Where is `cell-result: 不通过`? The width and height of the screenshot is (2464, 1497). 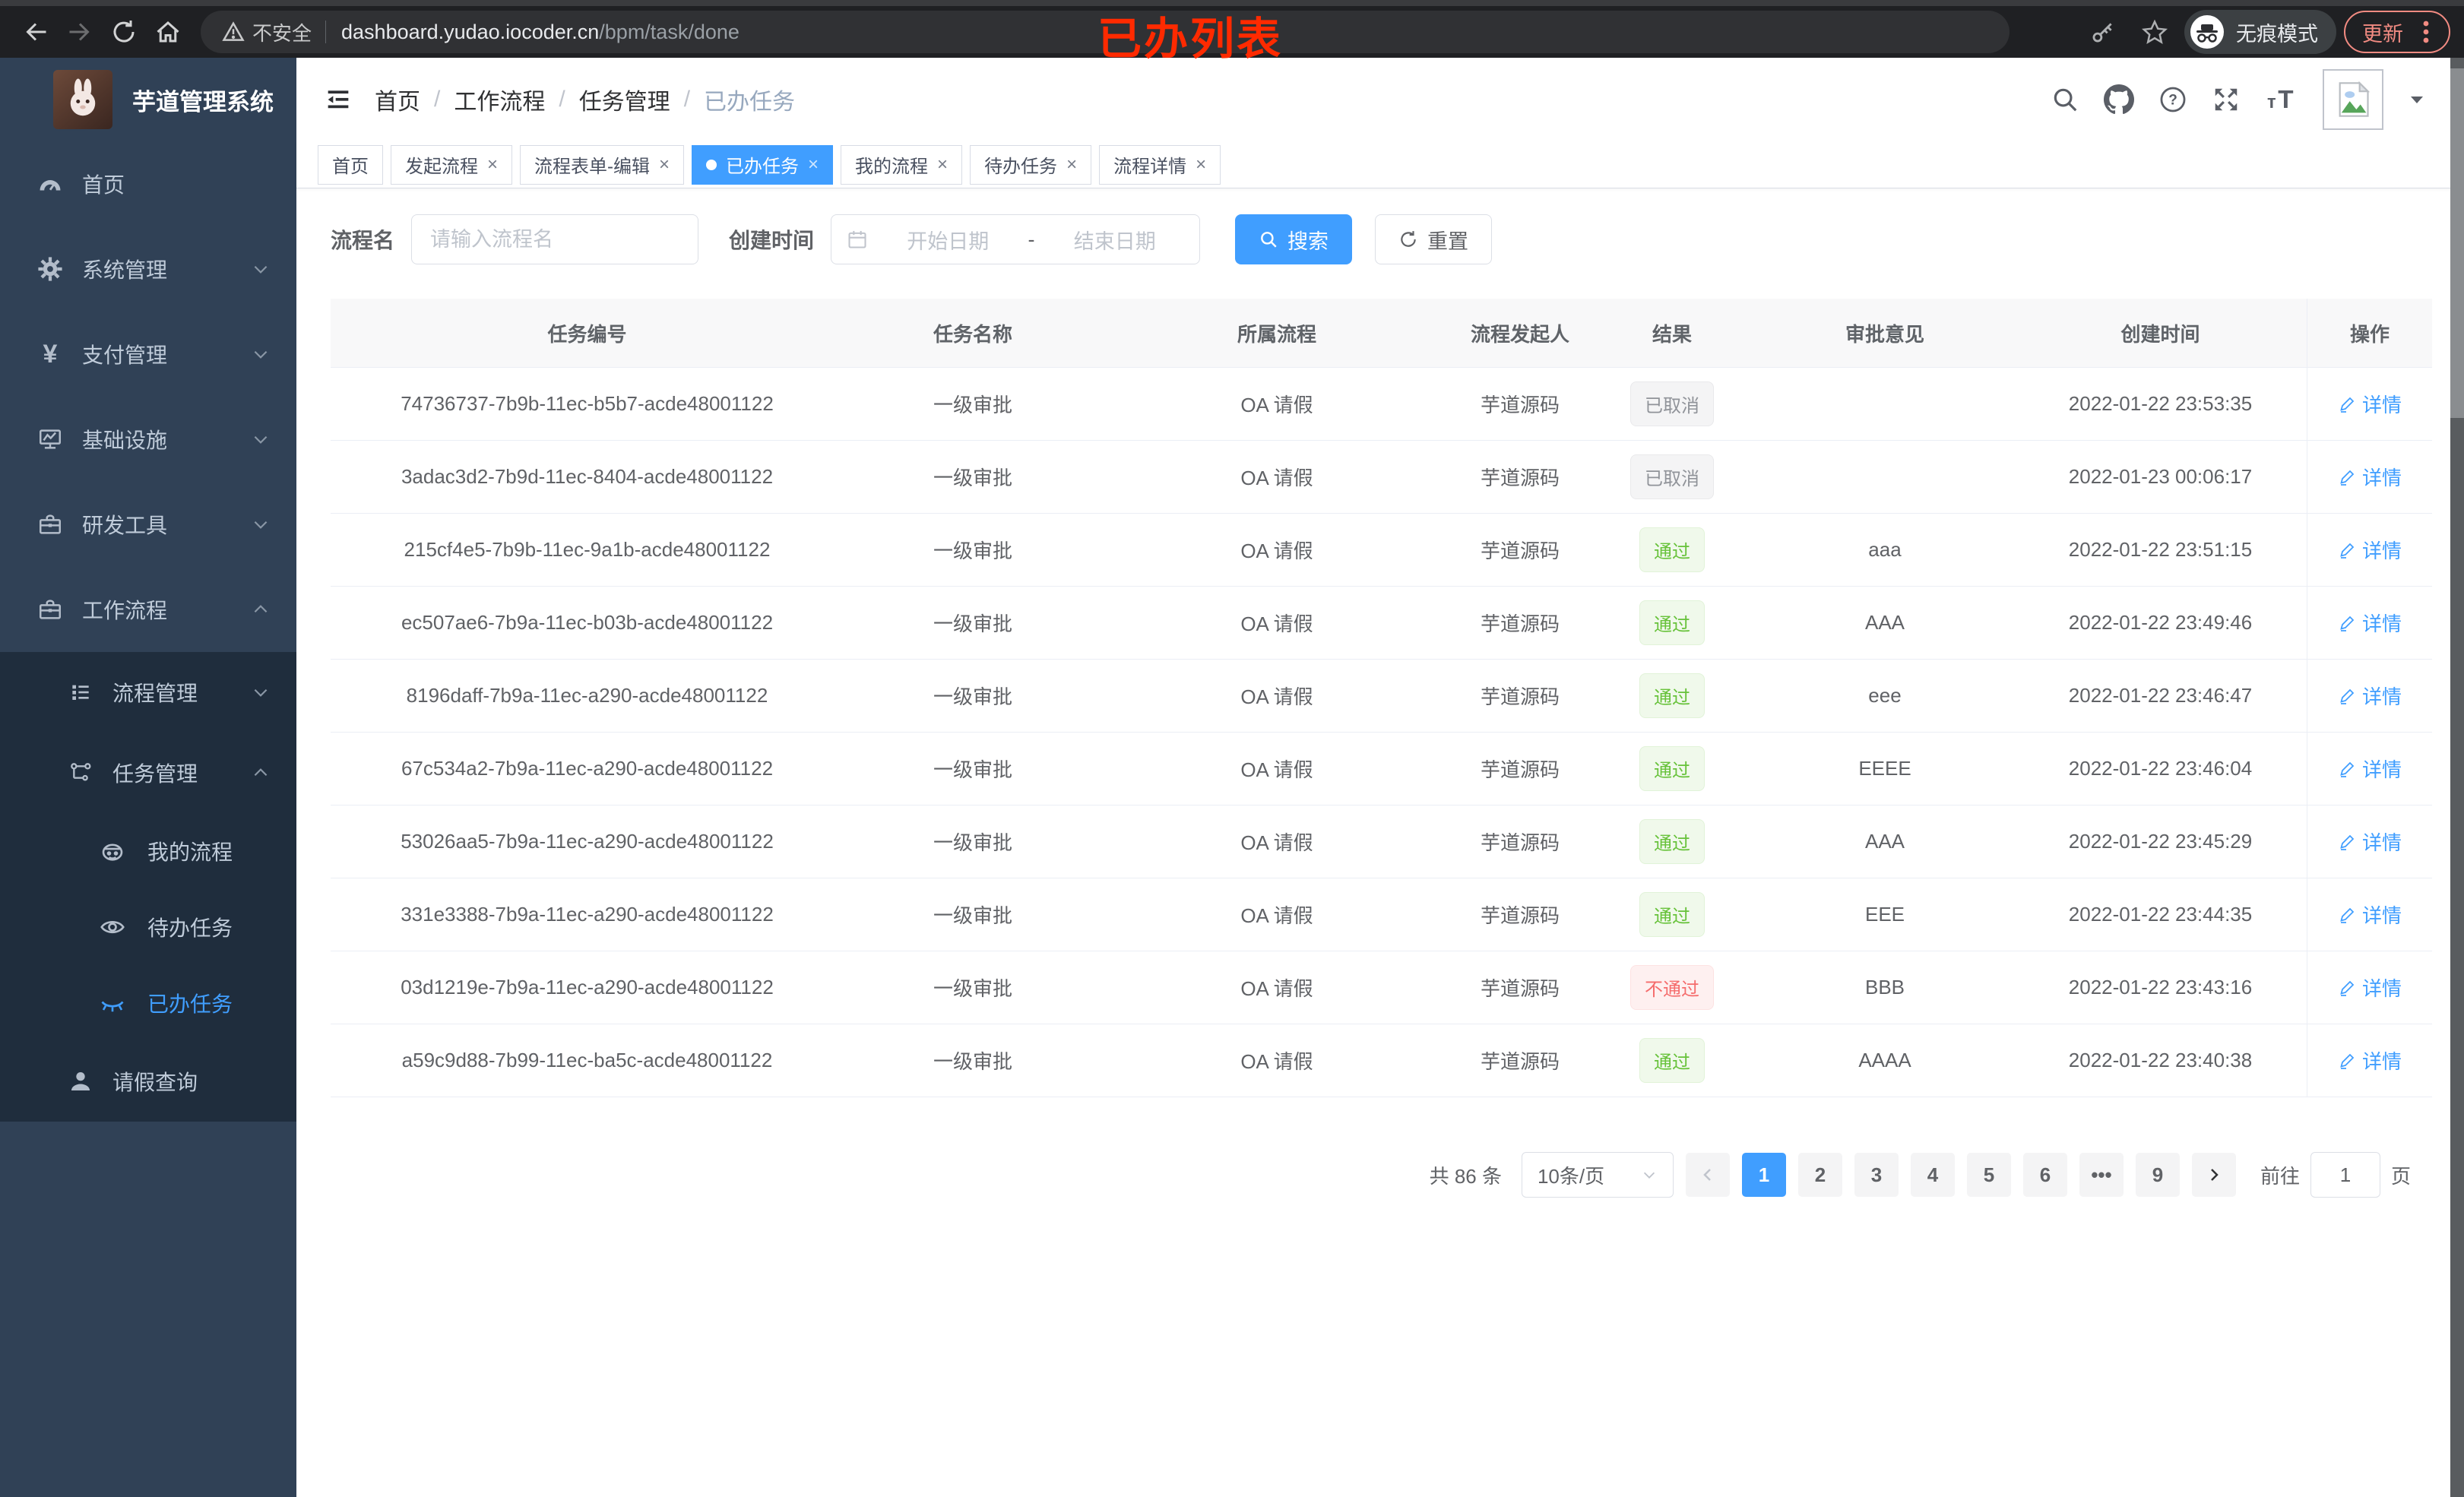
cell-result: 不通过 is located at coordinates (1672, 987).